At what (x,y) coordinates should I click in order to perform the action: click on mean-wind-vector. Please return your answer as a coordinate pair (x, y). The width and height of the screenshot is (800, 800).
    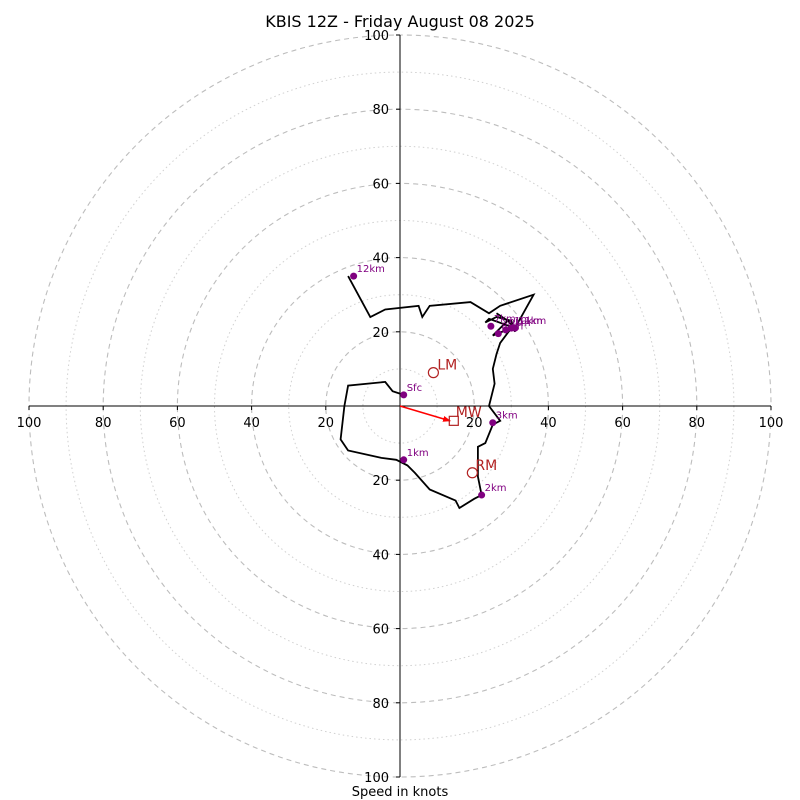
    Looking at the image, I should click on (425, 413).